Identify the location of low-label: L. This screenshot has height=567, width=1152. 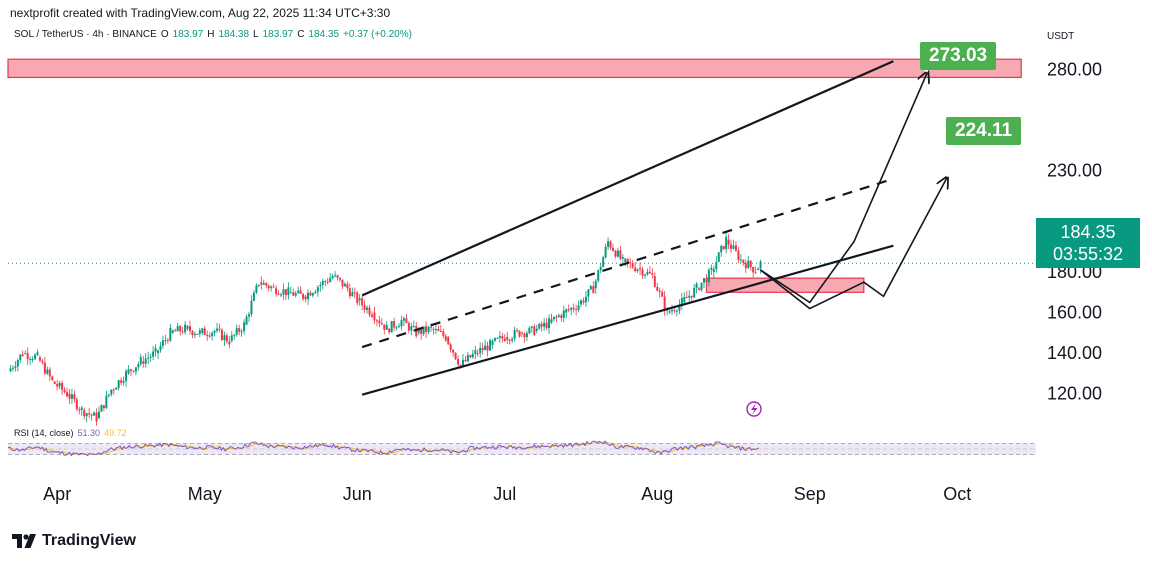
(256, 34).